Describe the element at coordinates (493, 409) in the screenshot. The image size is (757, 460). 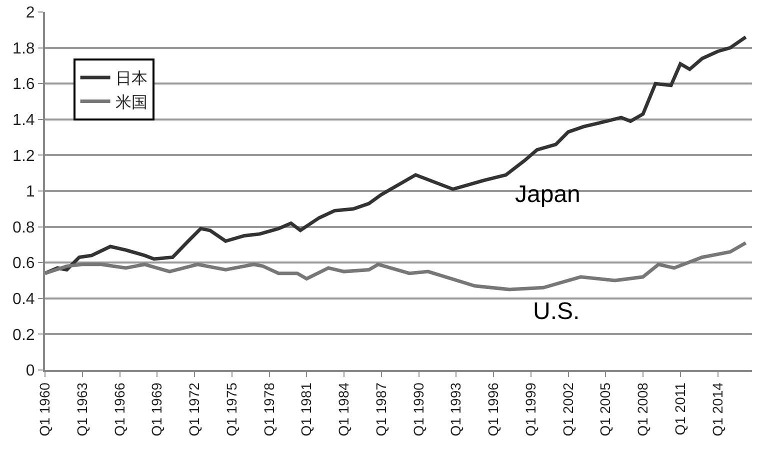
I see `x-tick-label: Q1 1996` at that location.